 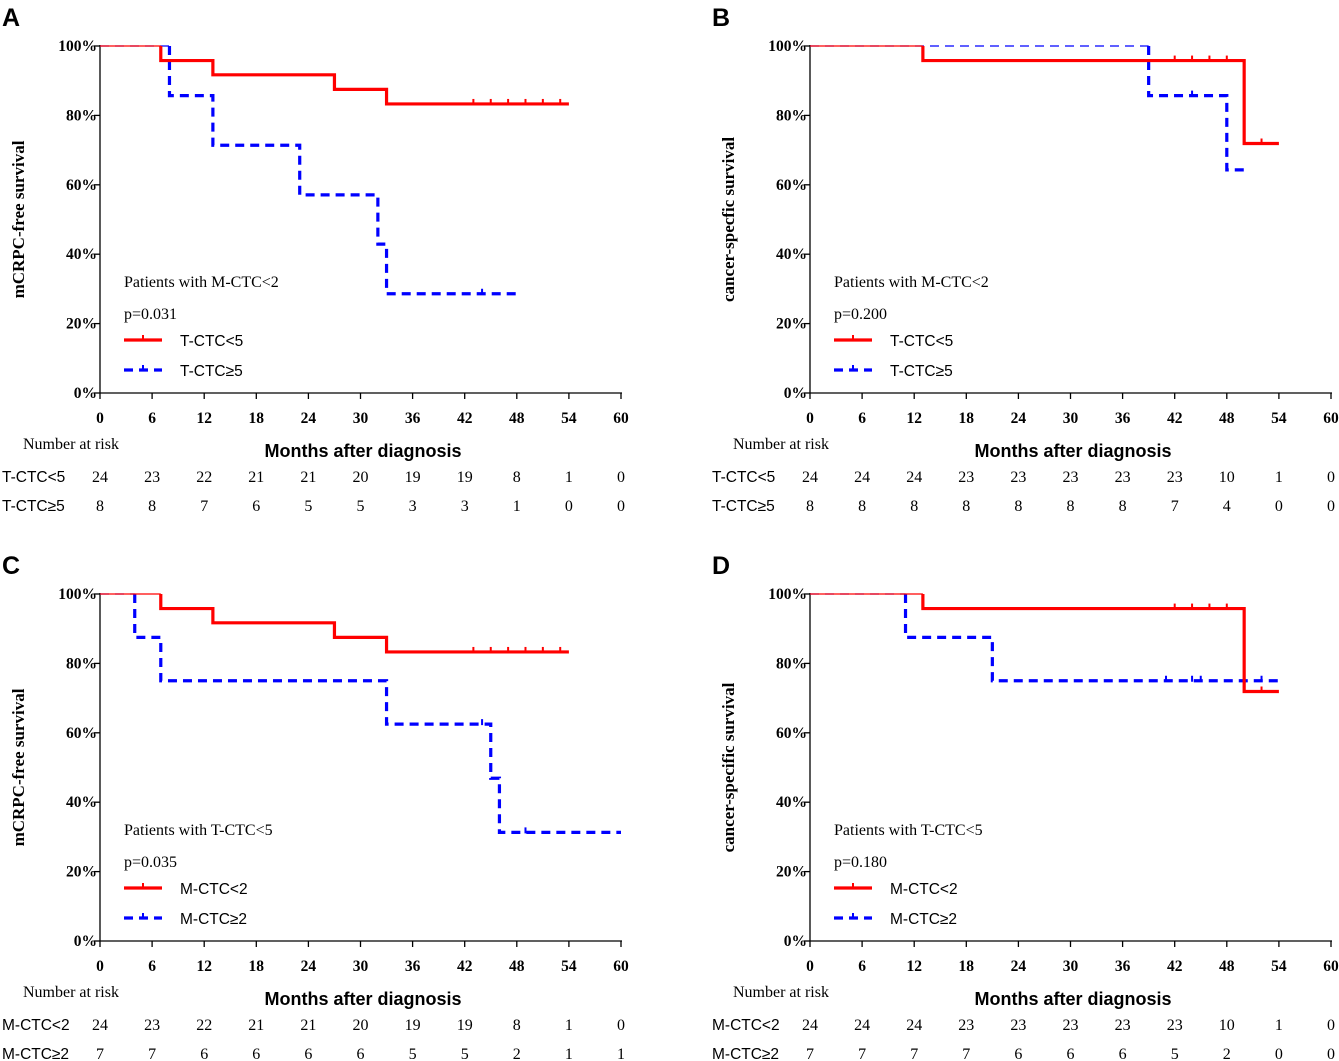 I want to click on p-value: p=0.035, so click(x=150, y=862).